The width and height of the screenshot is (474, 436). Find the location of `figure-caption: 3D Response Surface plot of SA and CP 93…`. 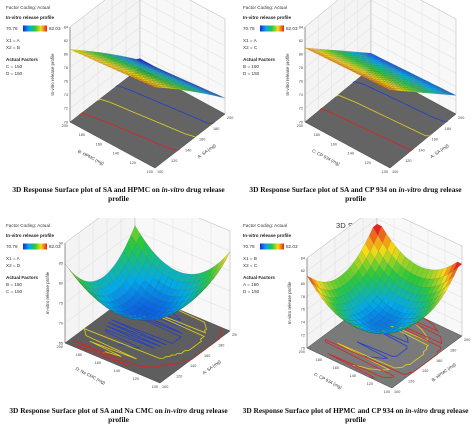

figure-caption: 3D Response Surface plot of SA and CP 93… is located at coordinates (355, 194).